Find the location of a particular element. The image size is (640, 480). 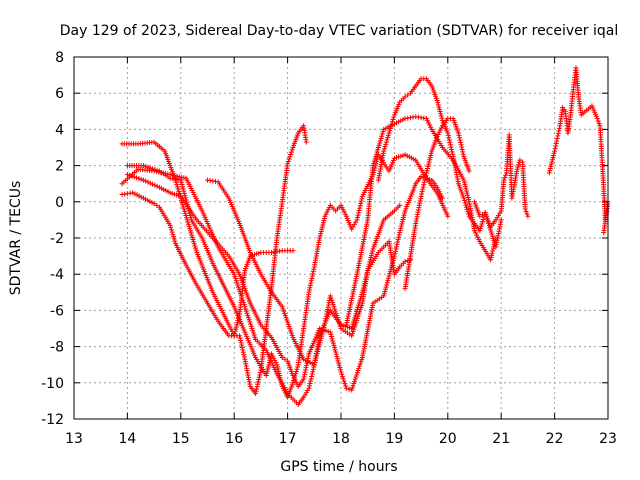

x-tick-label: 13 is located at coordinates (74, 439).